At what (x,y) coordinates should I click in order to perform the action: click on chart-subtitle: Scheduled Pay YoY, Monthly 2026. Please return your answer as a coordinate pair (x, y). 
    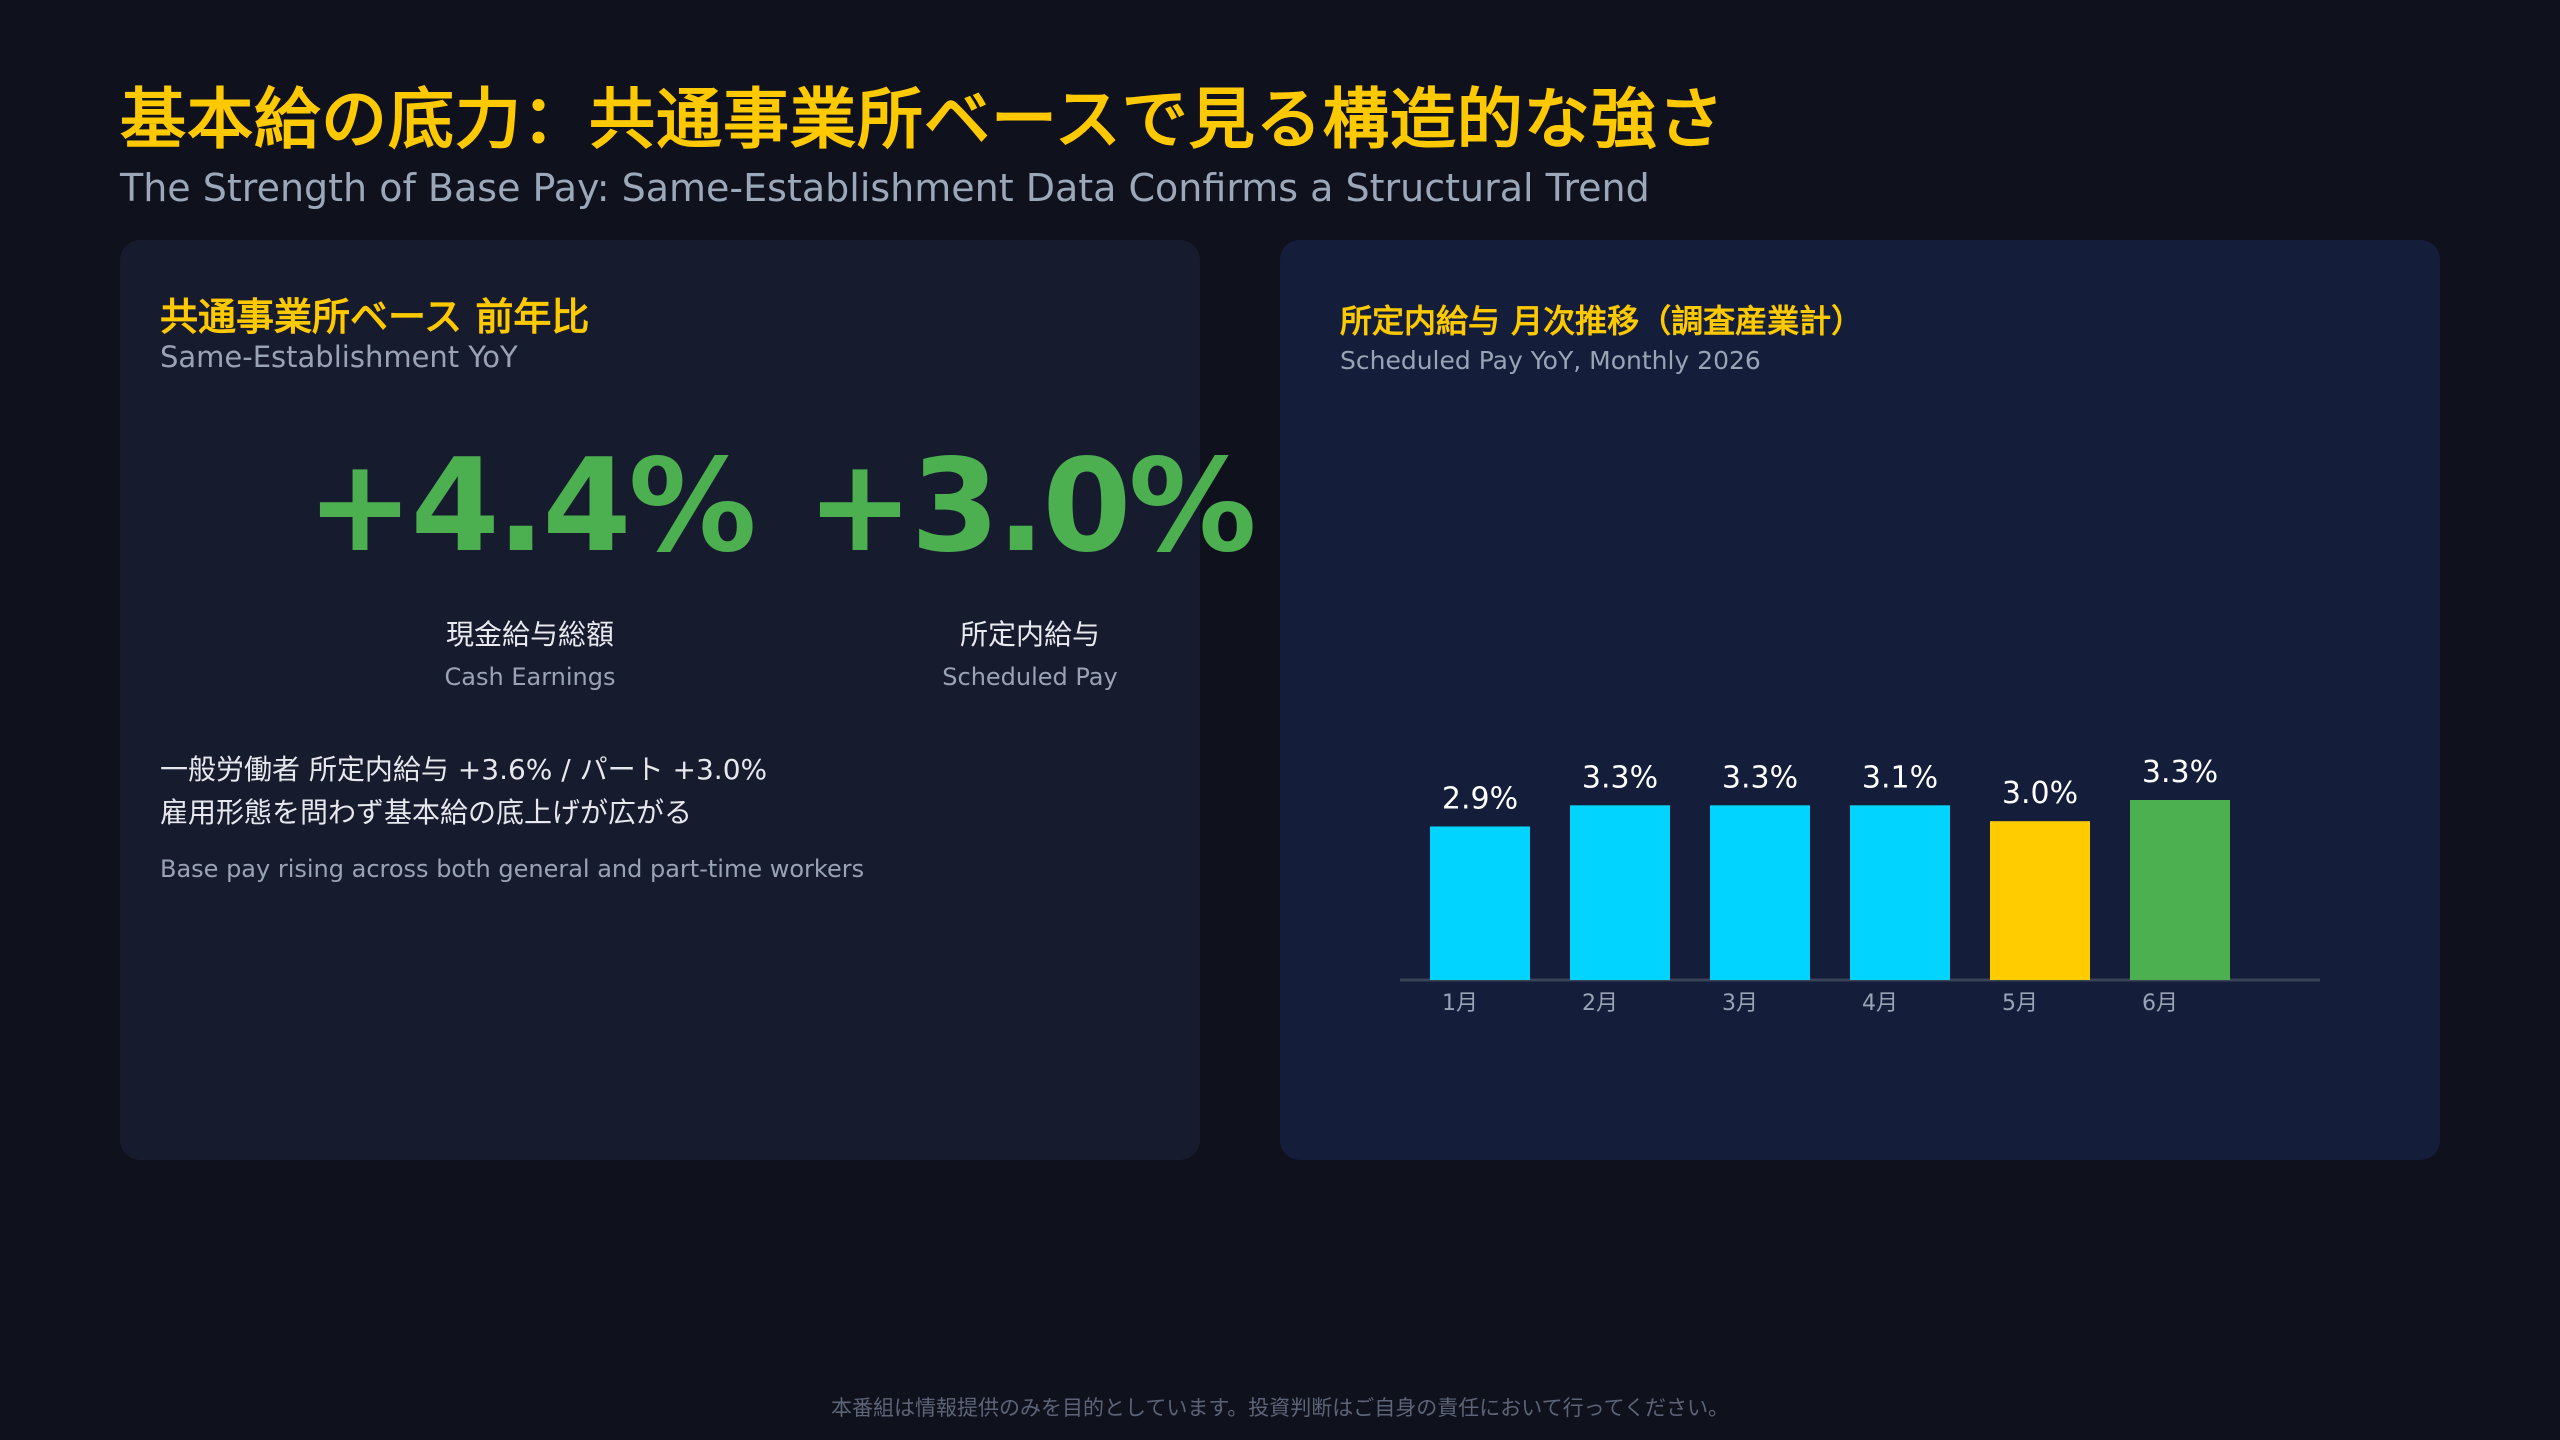
    Looking at the image, I should click on (1550, 360).